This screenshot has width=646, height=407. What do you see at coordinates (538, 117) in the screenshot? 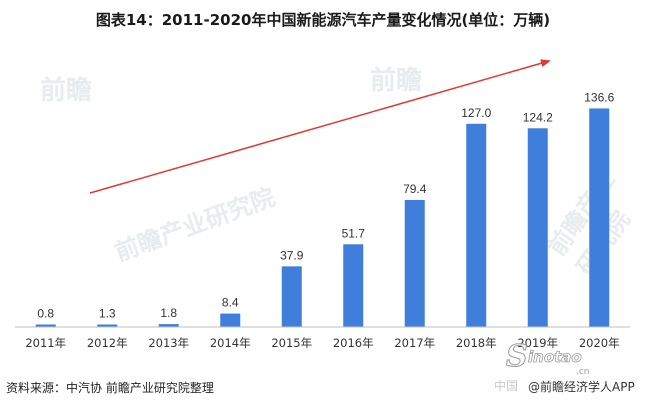
I see `value-label: 124.2` at bounding box center [538, 117].